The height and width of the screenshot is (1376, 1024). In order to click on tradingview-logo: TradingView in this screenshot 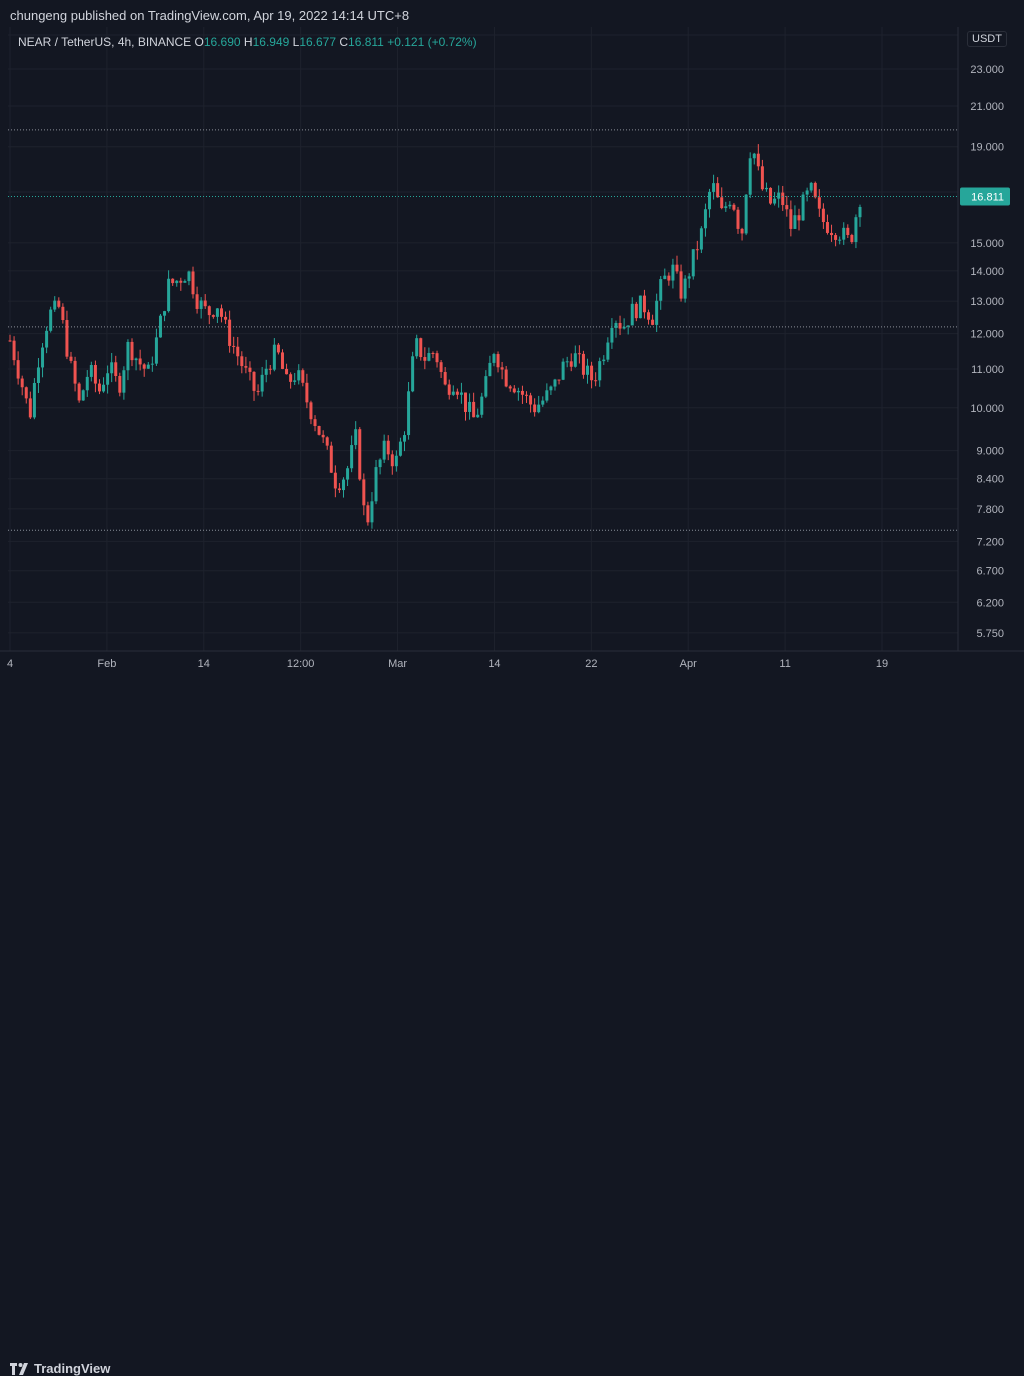, I will do `click(60, 1368)`.